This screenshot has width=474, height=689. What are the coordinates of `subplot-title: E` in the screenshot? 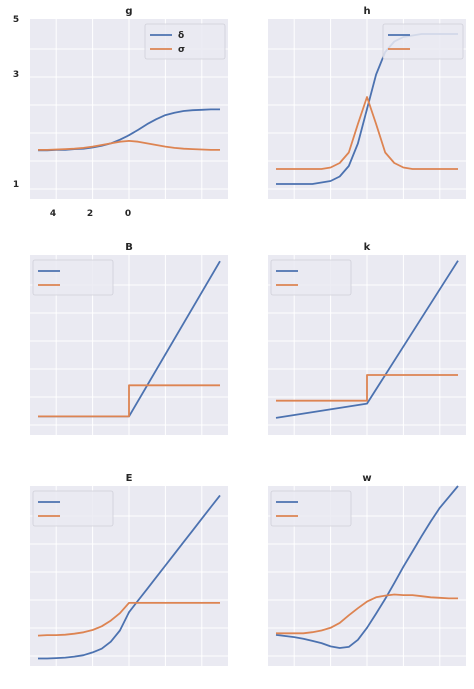 It's located at (129, 478).